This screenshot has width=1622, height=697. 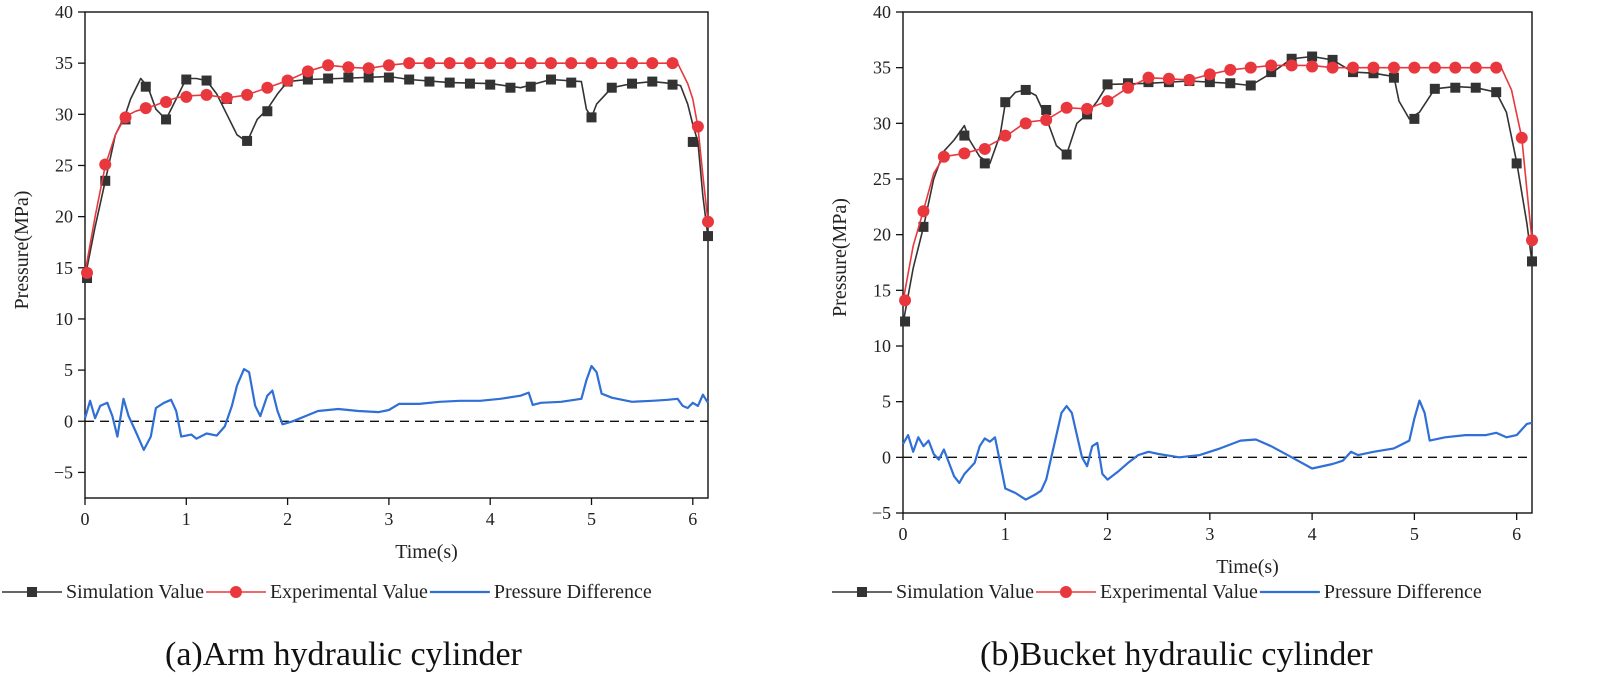 What do you see at coordinates (396, 407) in the screenshot?
I see `pressure-difference-line` at bounding box center [396, 407].